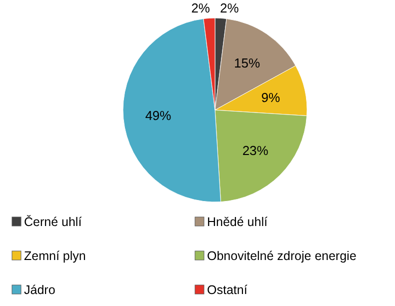 The height and width of the screenshot is (306, 395). What do you see at coordinates (158, 115) in the screenshot?
I see `data-label: 49%` at bounding box center [158, 115].